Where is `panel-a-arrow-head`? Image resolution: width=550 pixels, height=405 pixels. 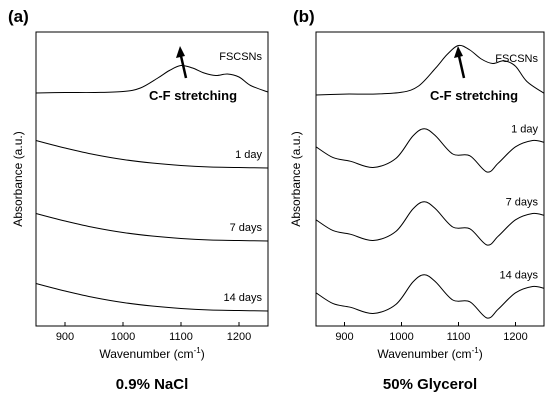 panel-a-arrow-head is located at coordinates (180, 52).